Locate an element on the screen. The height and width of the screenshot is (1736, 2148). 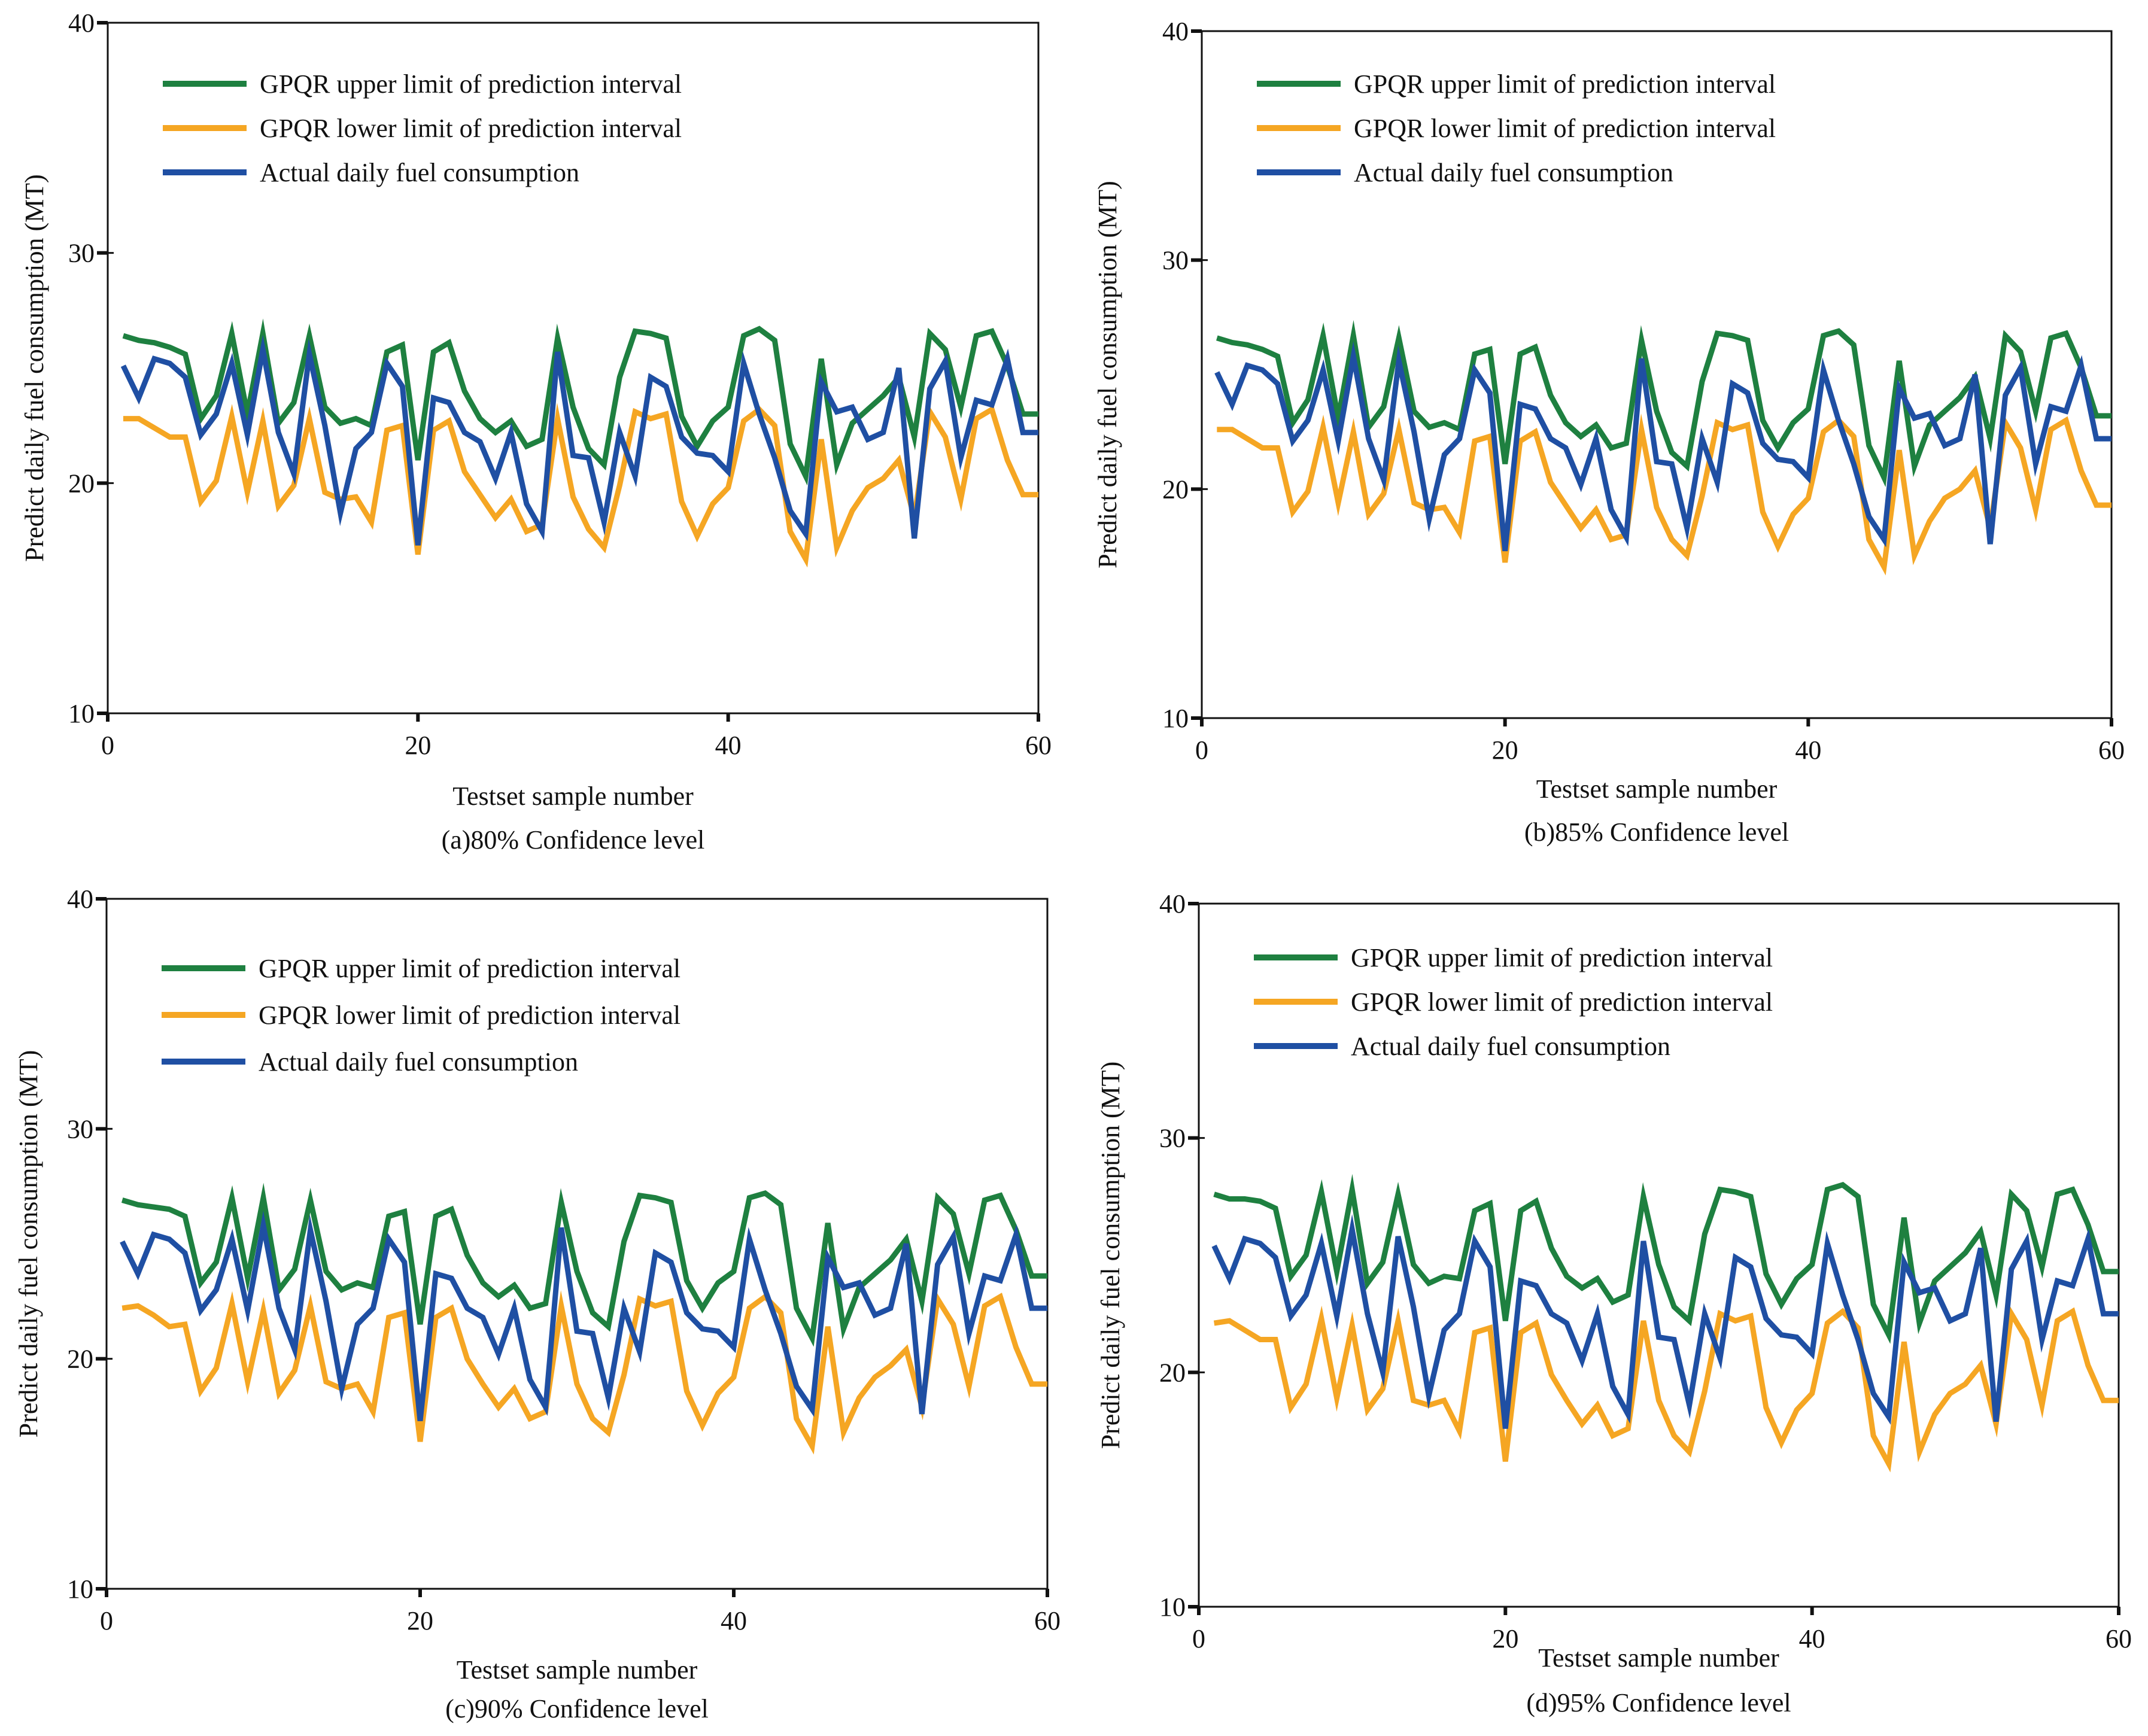
panel-caption: (a)80% Confidence level is located at coordinates (573, 840).